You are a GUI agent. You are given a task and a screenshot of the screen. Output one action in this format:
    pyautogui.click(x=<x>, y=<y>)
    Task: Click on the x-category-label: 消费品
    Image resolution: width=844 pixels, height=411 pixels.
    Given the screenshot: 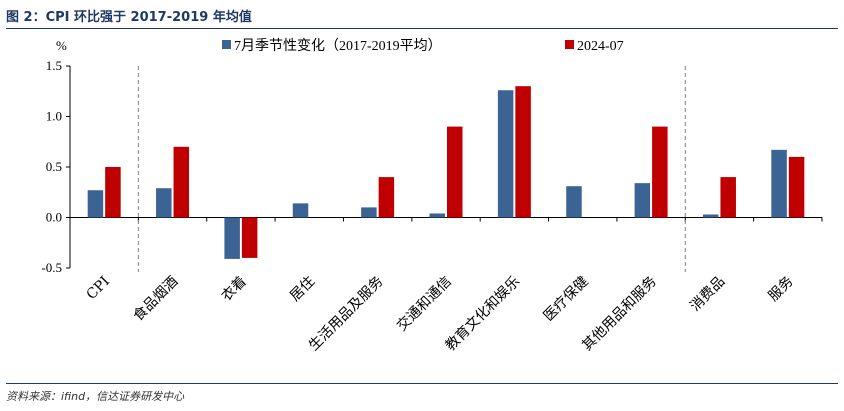 What is the action you would take?
    pyautogui.click(x=707, y=294)
    